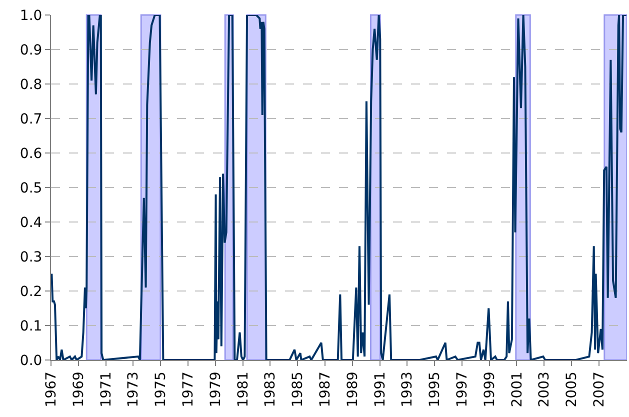  I want to click on x-tick-label: 1969, so click(78, 390).